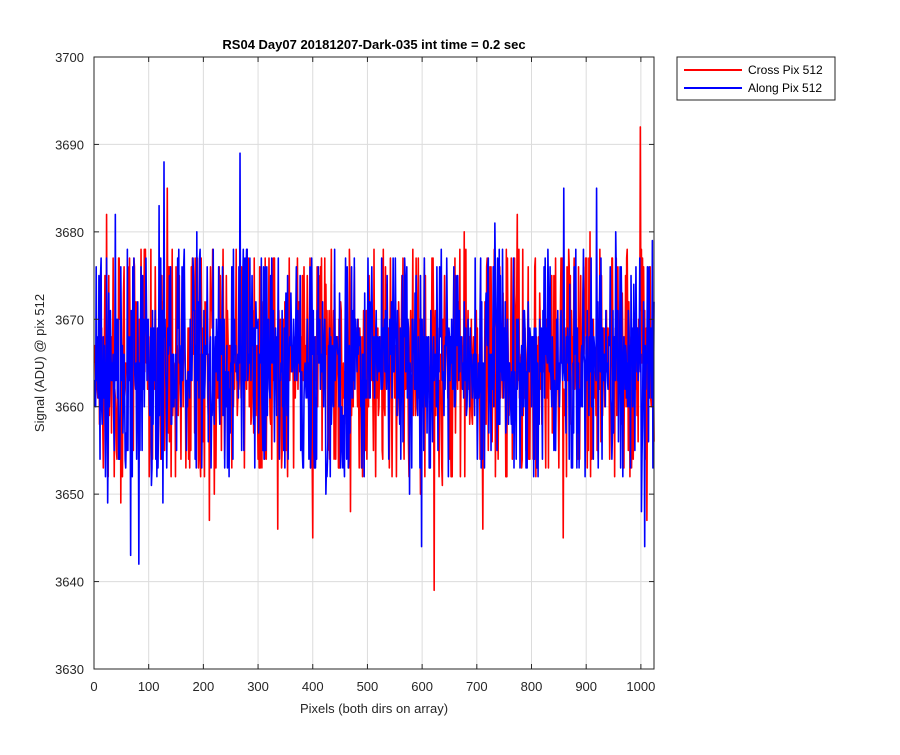 This screenshot has width=900, height=755. What do you see at coordinates (69, 407) in the screenshot?
I see `y-tick-label: 3660` at bounding box center [69, 407].